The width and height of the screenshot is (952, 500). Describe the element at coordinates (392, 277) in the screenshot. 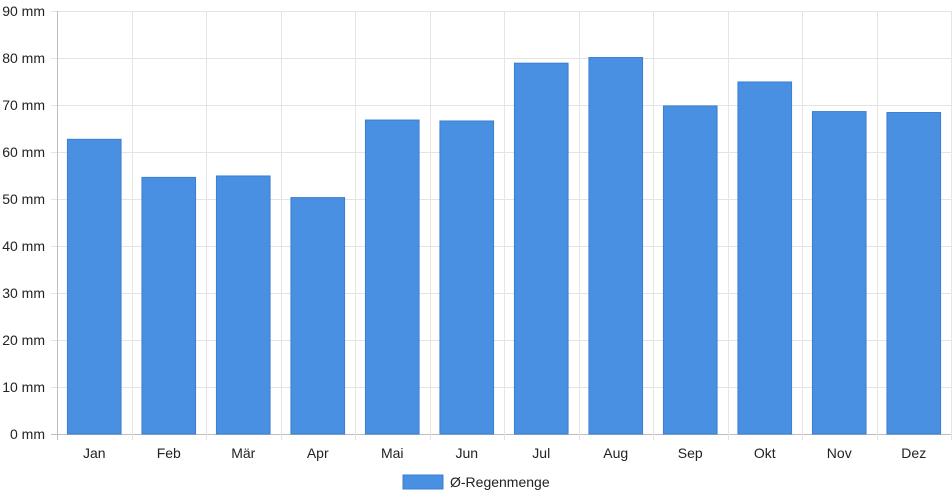

I see `bar-mai` at that location.